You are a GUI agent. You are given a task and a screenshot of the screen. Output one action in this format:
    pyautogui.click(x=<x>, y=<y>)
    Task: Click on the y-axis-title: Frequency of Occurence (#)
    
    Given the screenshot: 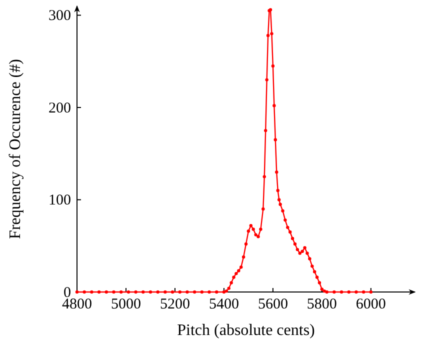 What is the action you would take?
    pyautogui.click(x=15, y=149)
    